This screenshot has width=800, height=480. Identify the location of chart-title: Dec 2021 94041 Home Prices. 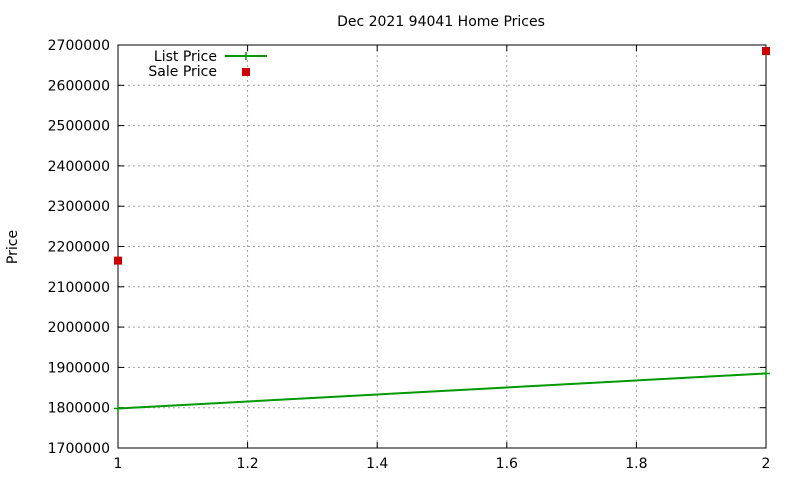
(441, 22).